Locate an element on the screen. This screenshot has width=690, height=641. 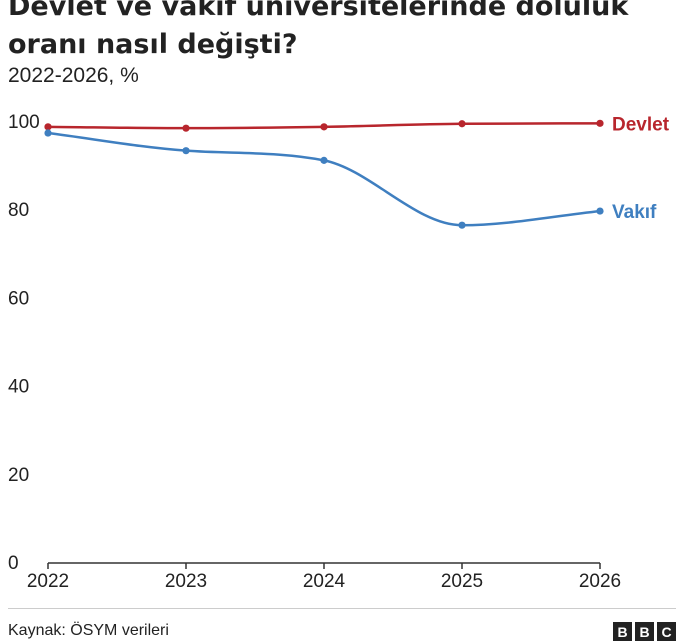
series-label-vak-f: Vakıf is located at coordinates (634, 212).